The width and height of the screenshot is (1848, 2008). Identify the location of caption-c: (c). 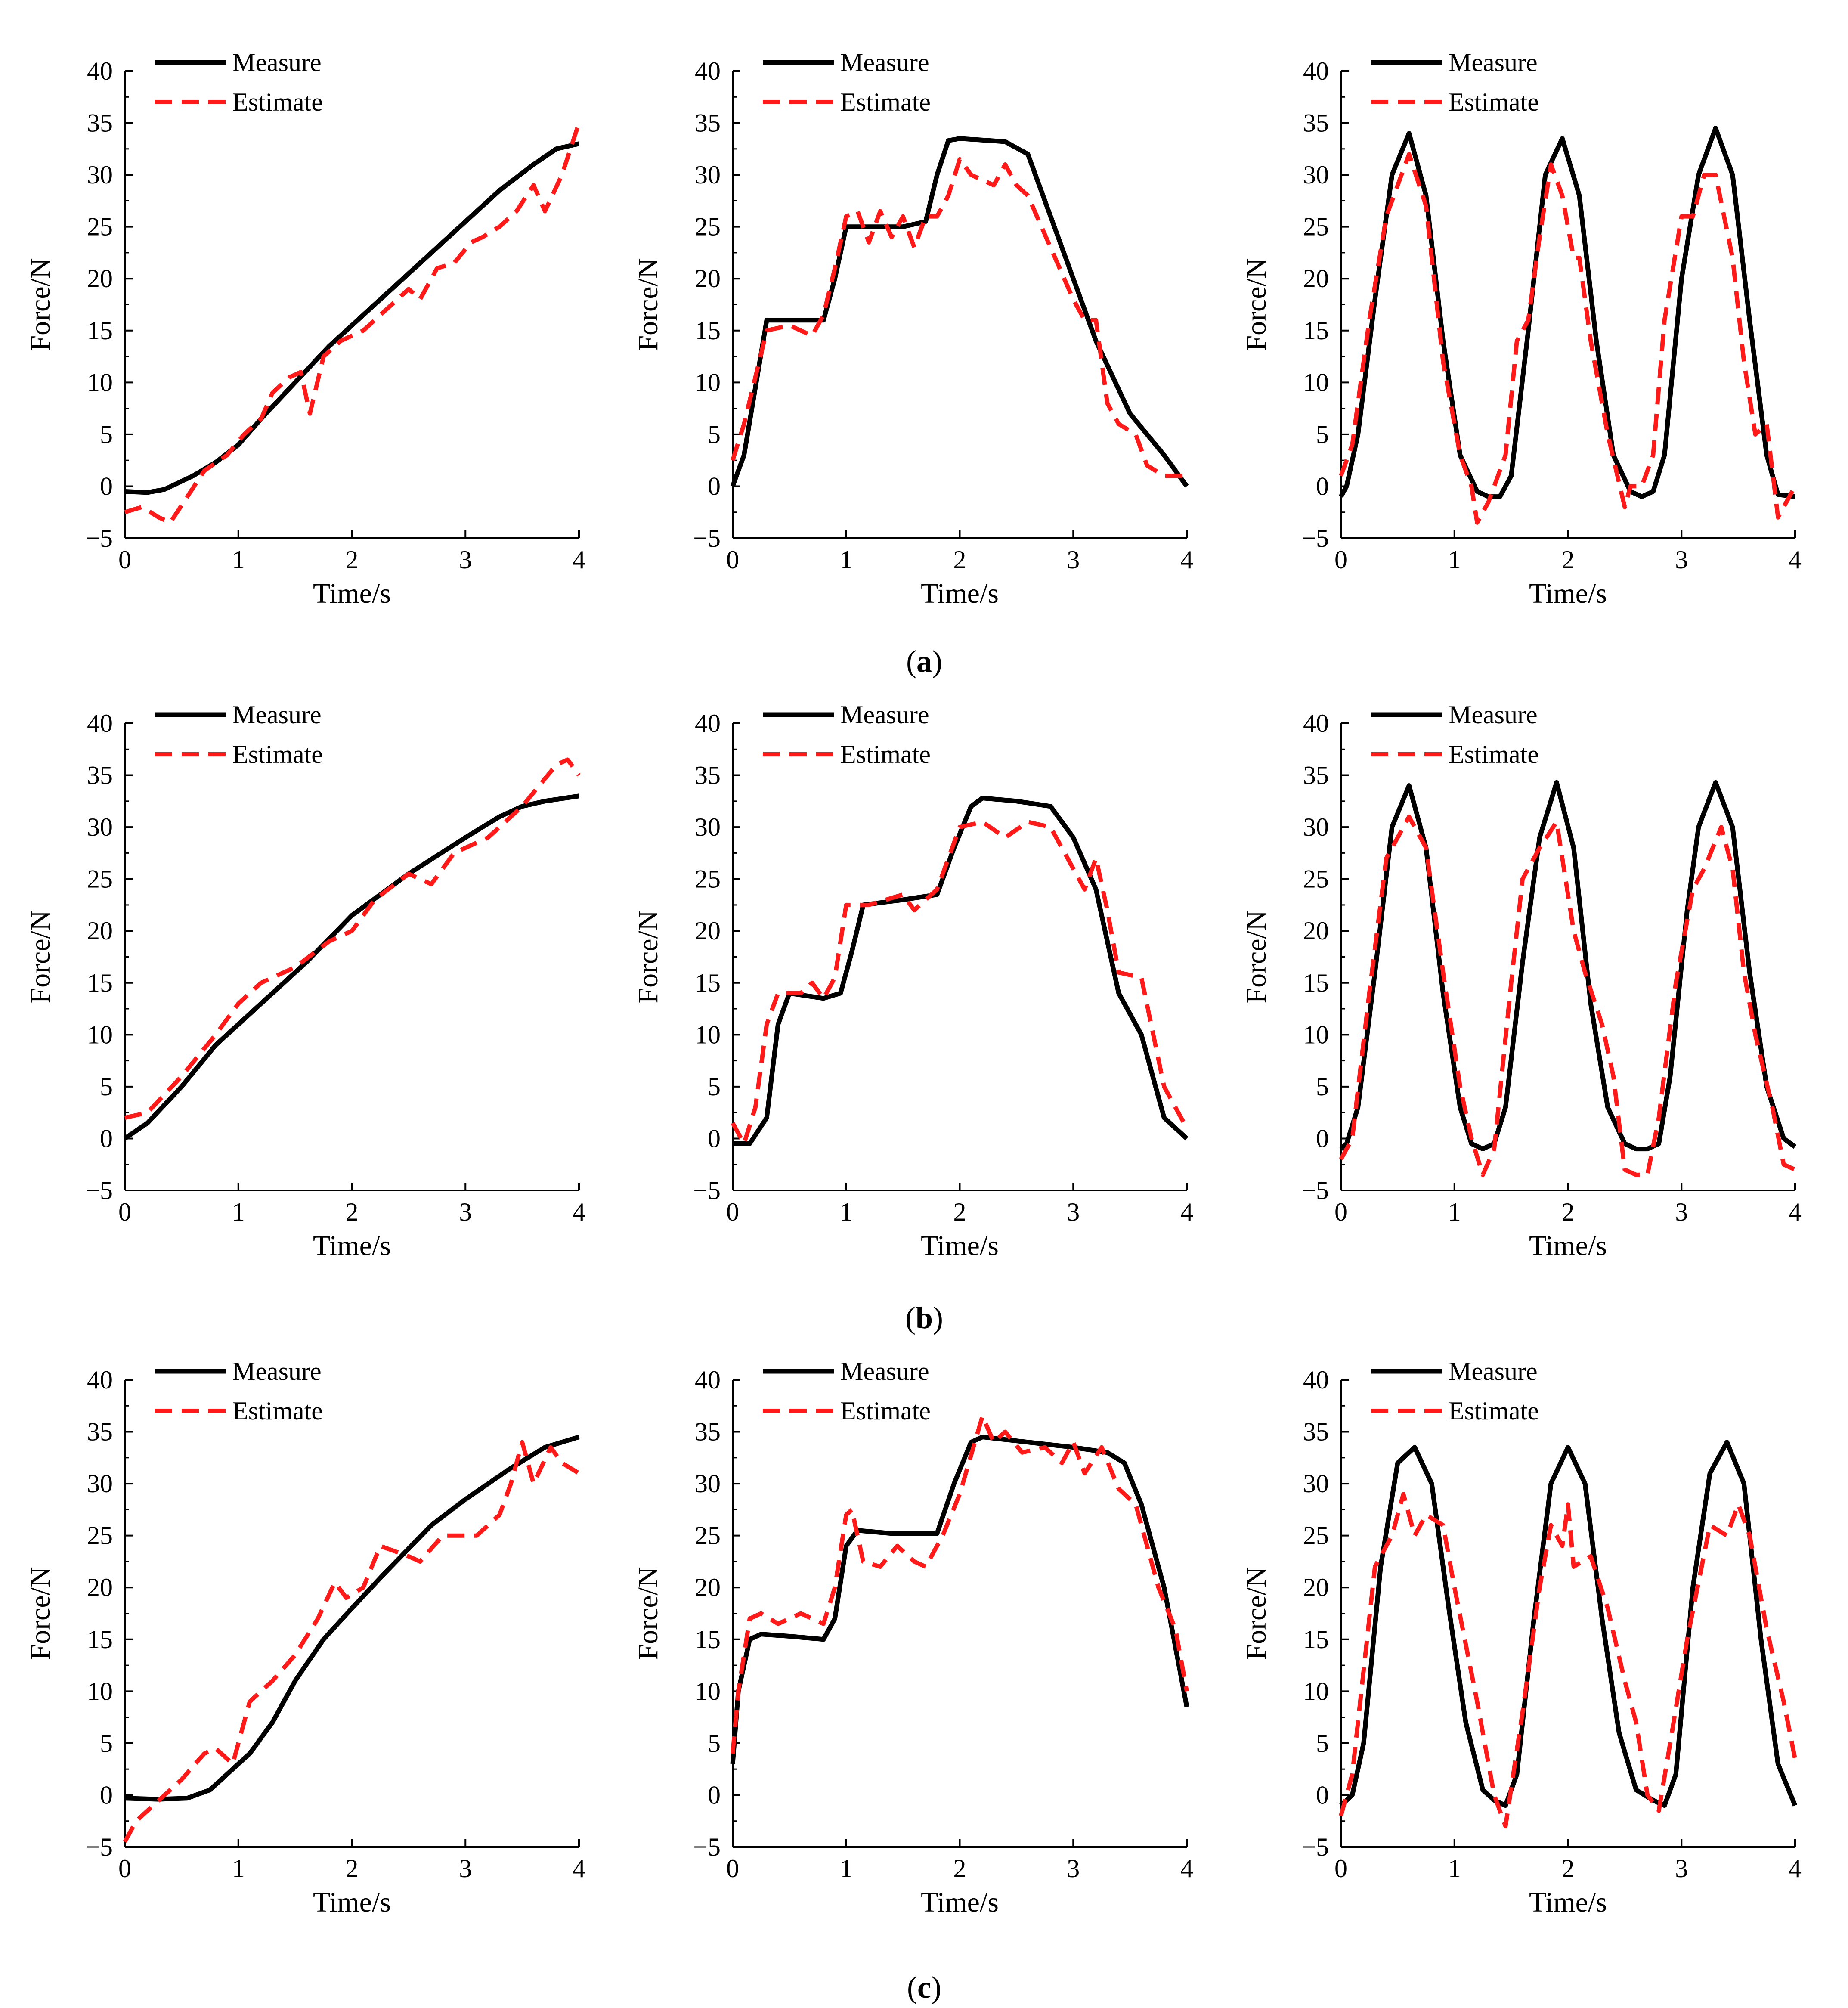
(924, 1987).